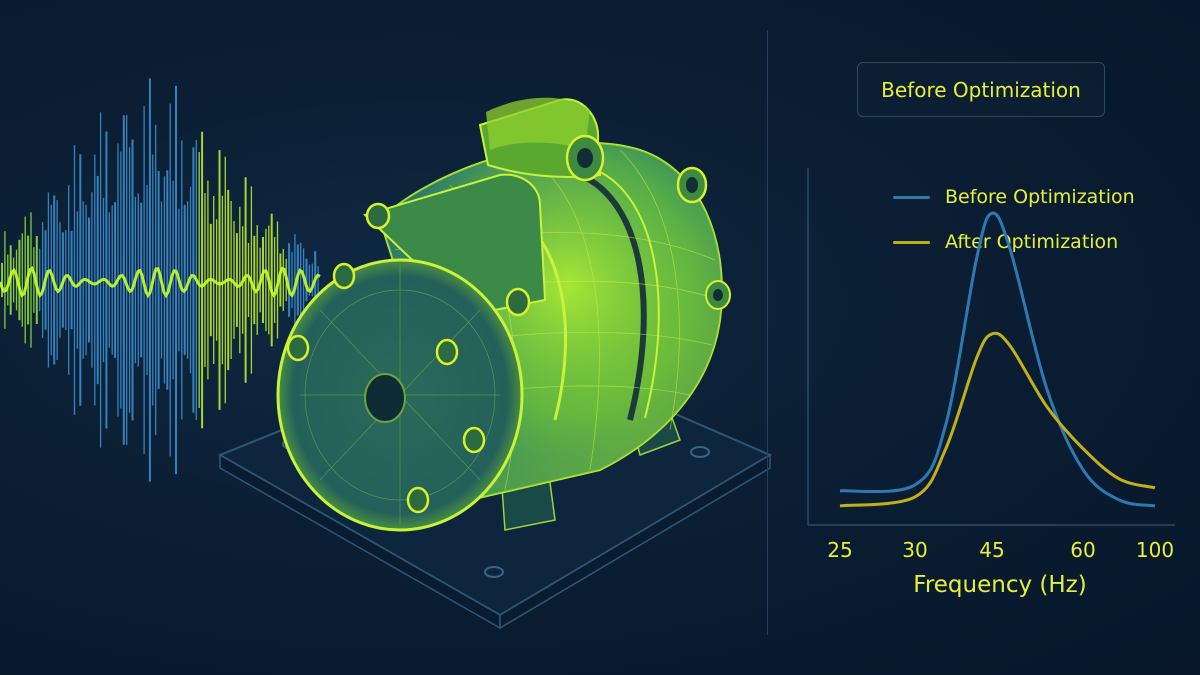  Describe the element at coordinates (911, 197) in the screenshot. I see `legend-swatch-before` at that location.